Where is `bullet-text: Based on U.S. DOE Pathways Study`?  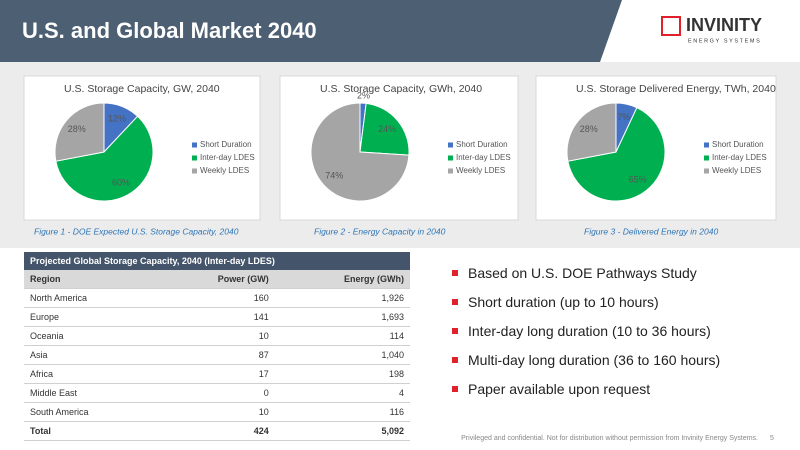
bullet-text: Based on U.S. DOE Pathways Study is located at coordinates (582, 272).